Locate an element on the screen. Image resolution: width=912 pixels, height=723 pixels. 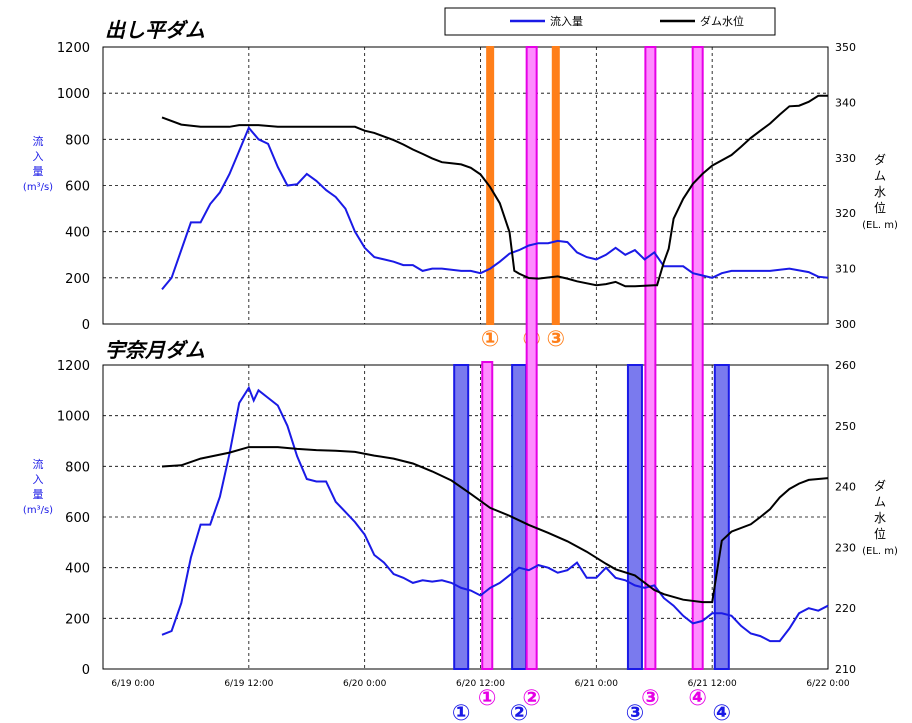
magenta-marker-label: ② is located at coordinates (531, 698).